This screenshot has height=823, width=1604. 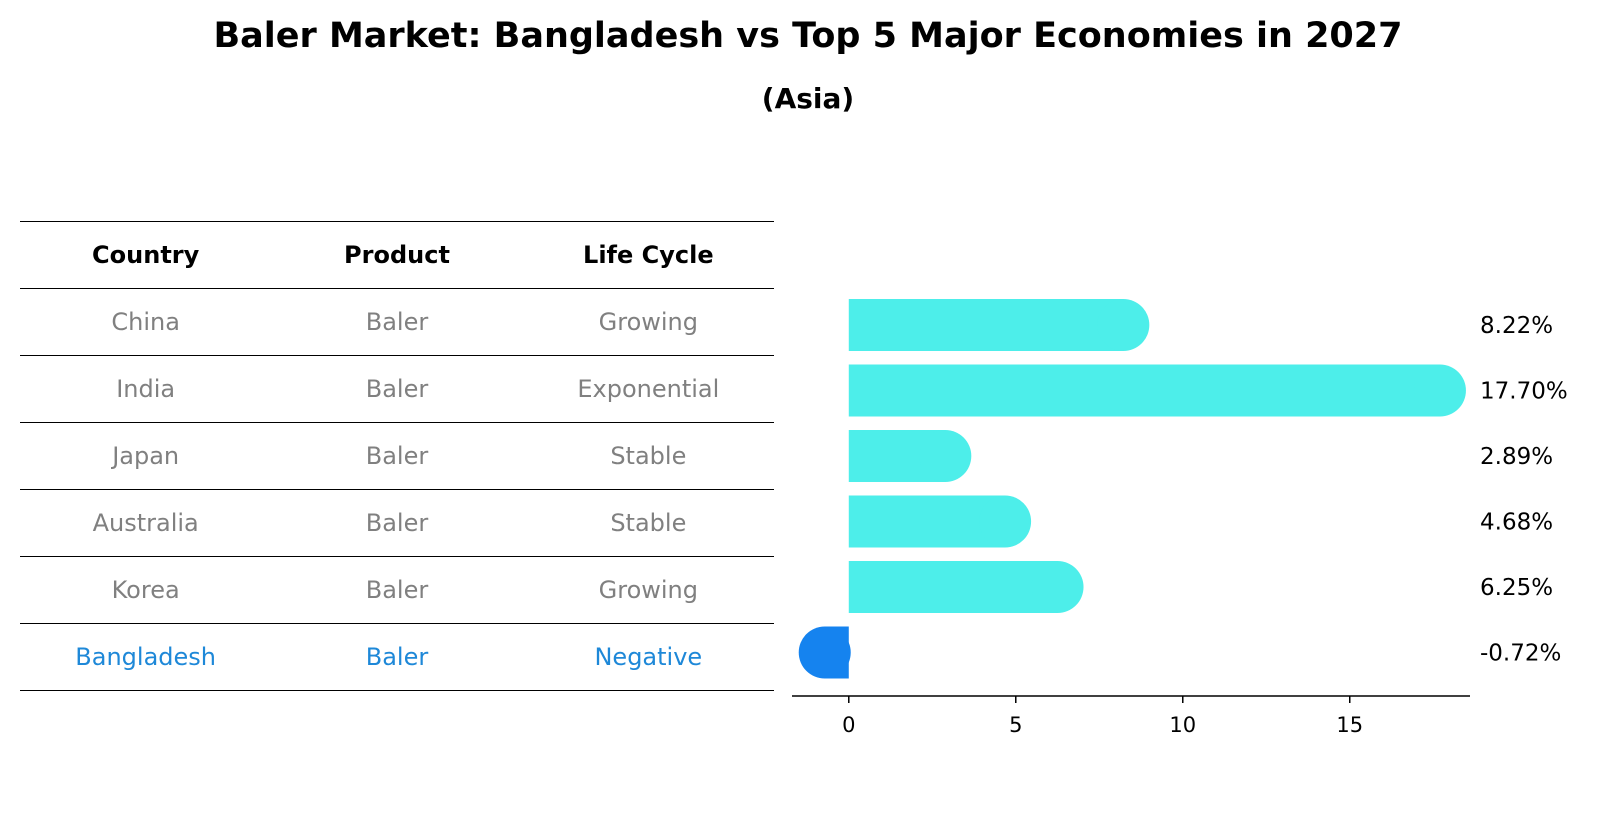 I want to click on value-label-bangladesh: -0.72%, so click(x=1520, y=654).